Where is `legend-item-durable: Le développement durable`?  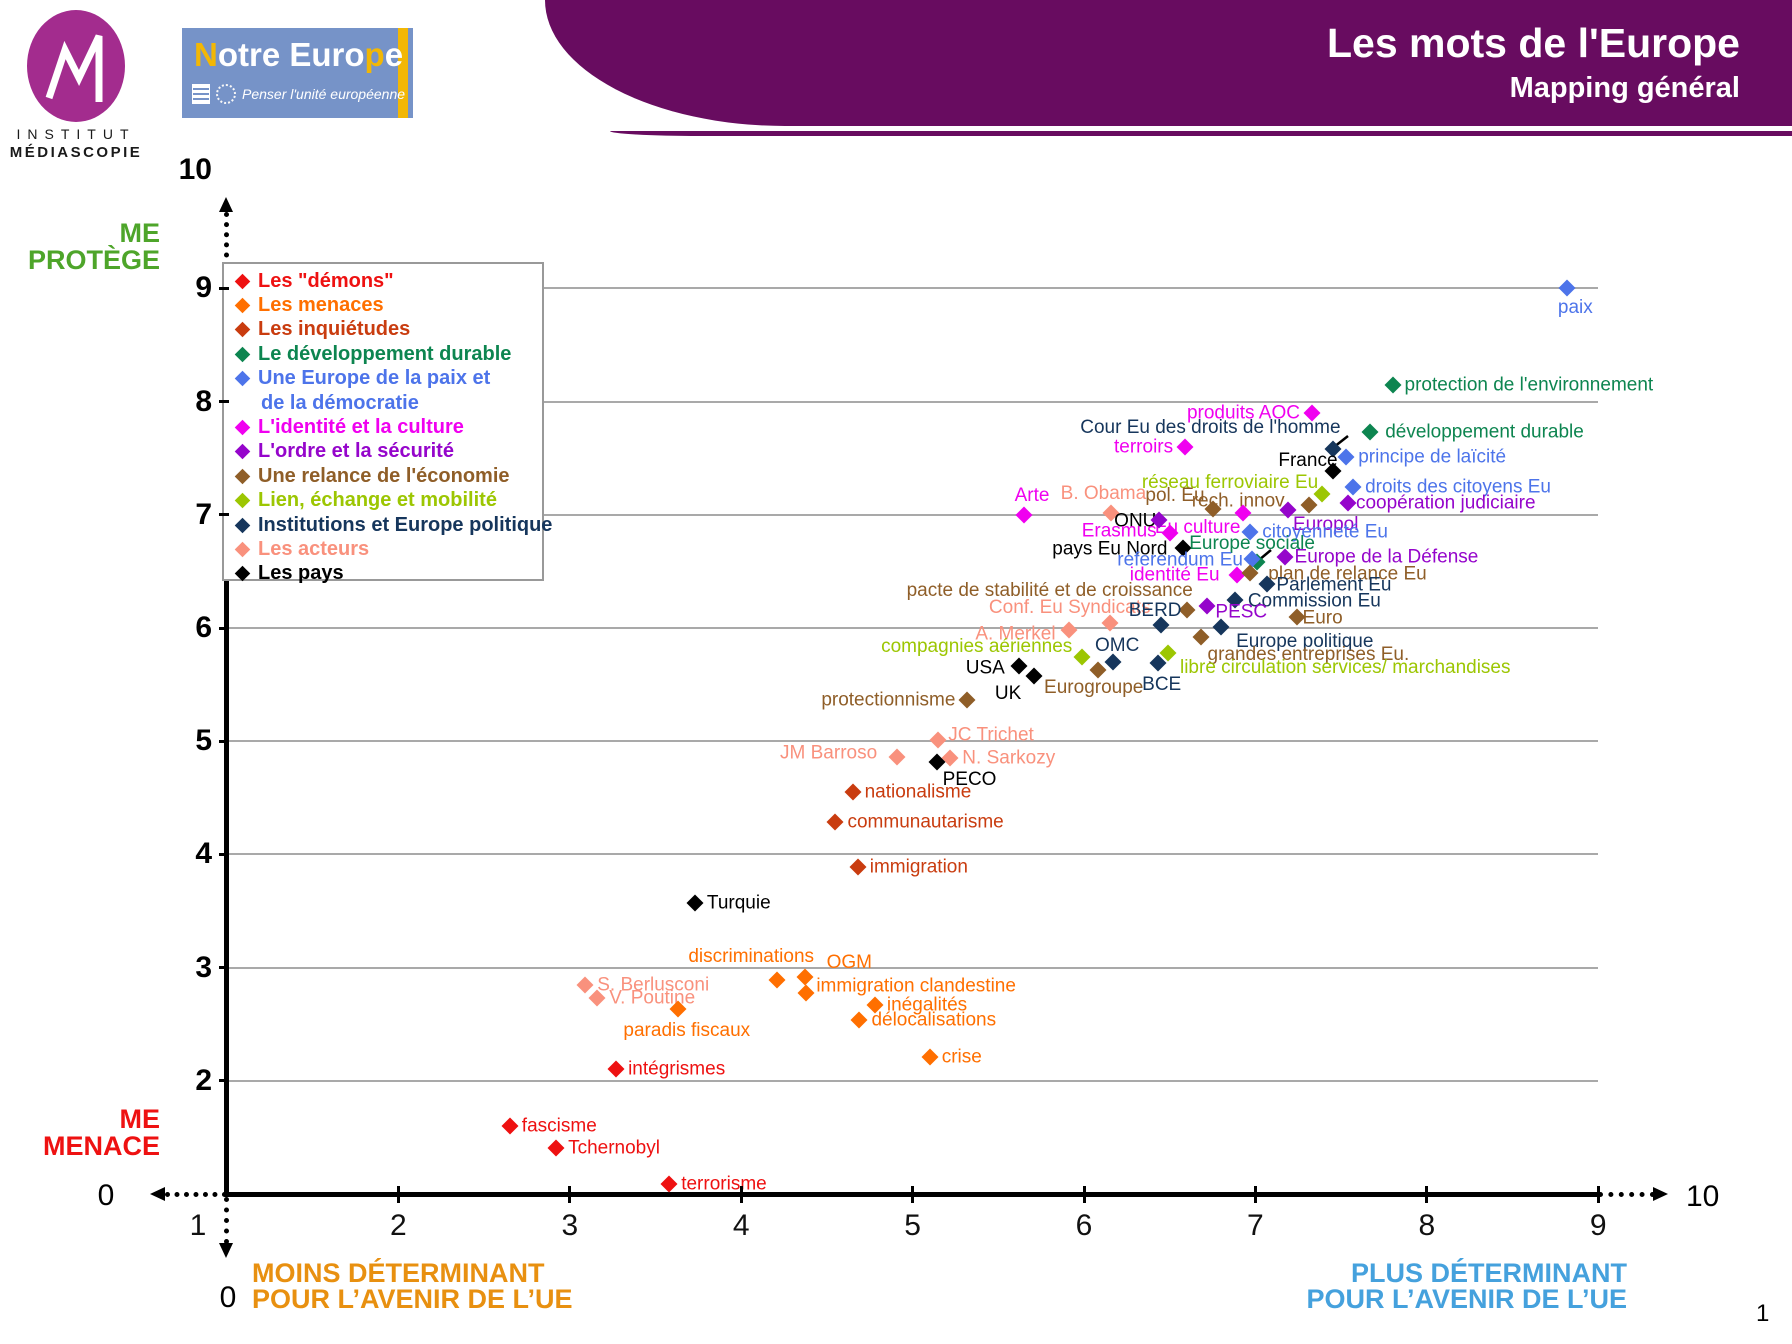 legend-item-durable: Le développement durable is located at coordinates (383, 354).